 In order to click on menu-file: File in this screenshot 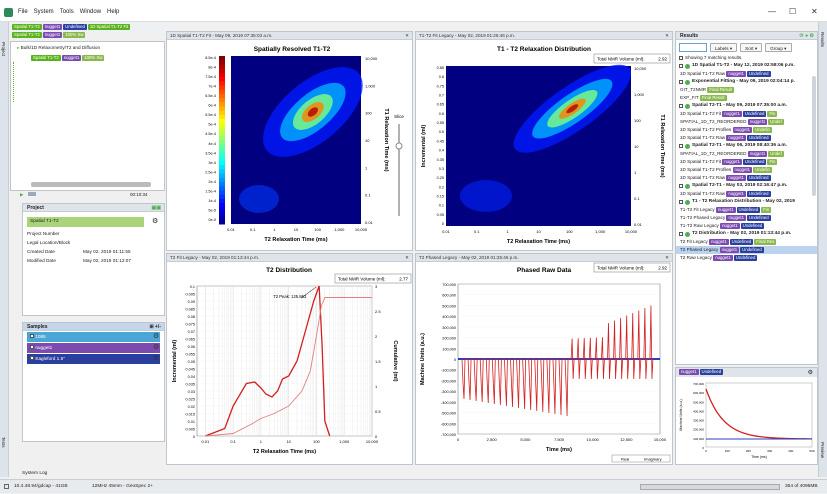, I will do `click(23, 12)`.